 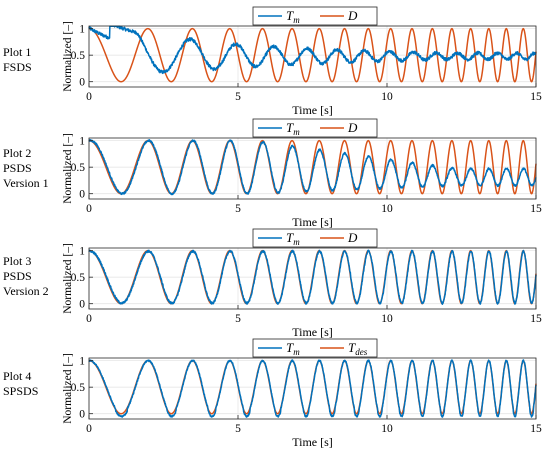 I want to click on plot-label-1: Plot 1 FSDS, so click(x=17, y=60).